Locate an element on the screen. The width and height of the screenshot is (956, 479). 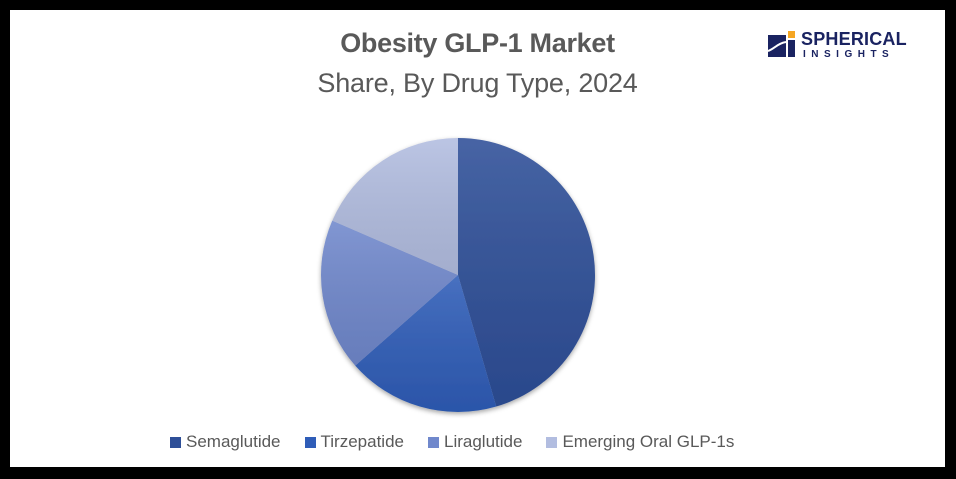
spherical-insights-logo: SPHERICAL INSIGHTS is located at coordinates (843, 46).